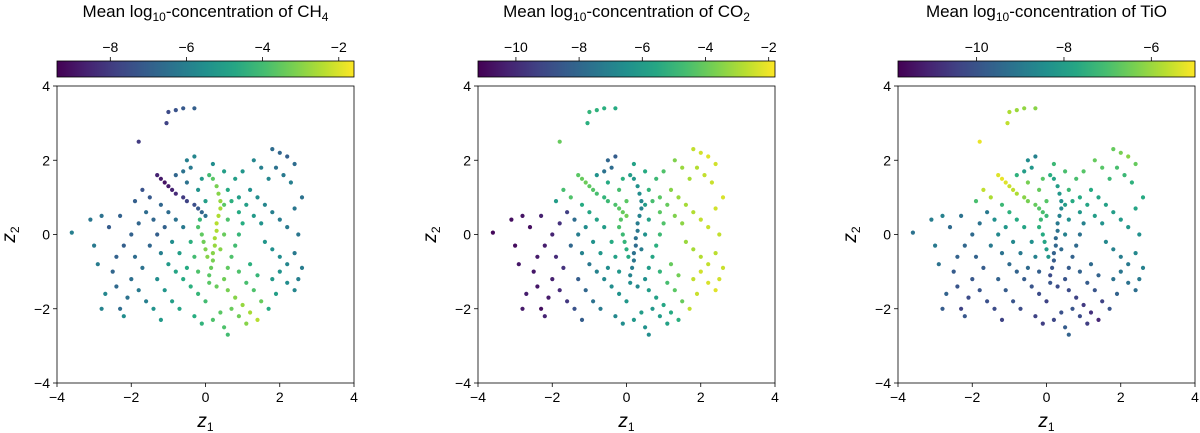  What do you see at coordinates (467, 160) in the screenshot?
I see `y-tick-label: 2` at bounding box center [467, 160].